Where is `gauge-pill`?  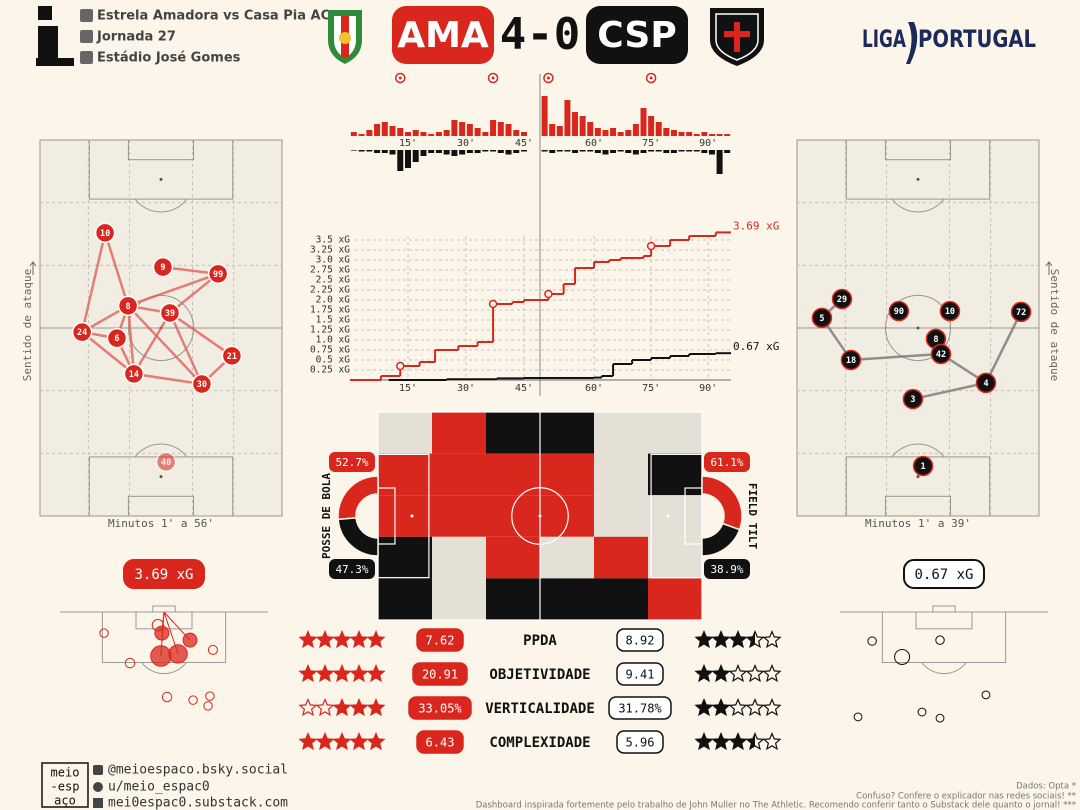
gauge-pill is located at coordinates (352, 462).